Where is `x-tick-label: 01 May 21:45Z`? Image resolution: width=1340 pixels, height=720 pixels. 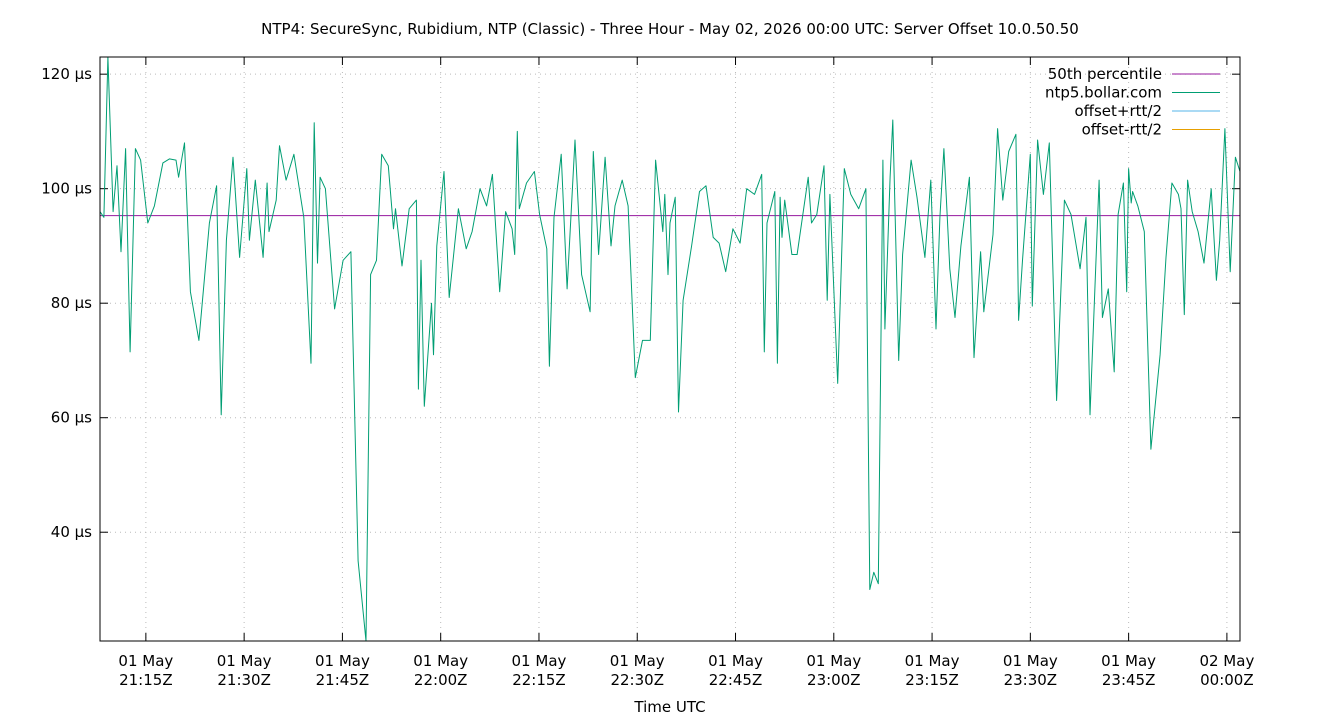 x-tick-label: 01 May 21:45Z is located at coordinates (342, 670).